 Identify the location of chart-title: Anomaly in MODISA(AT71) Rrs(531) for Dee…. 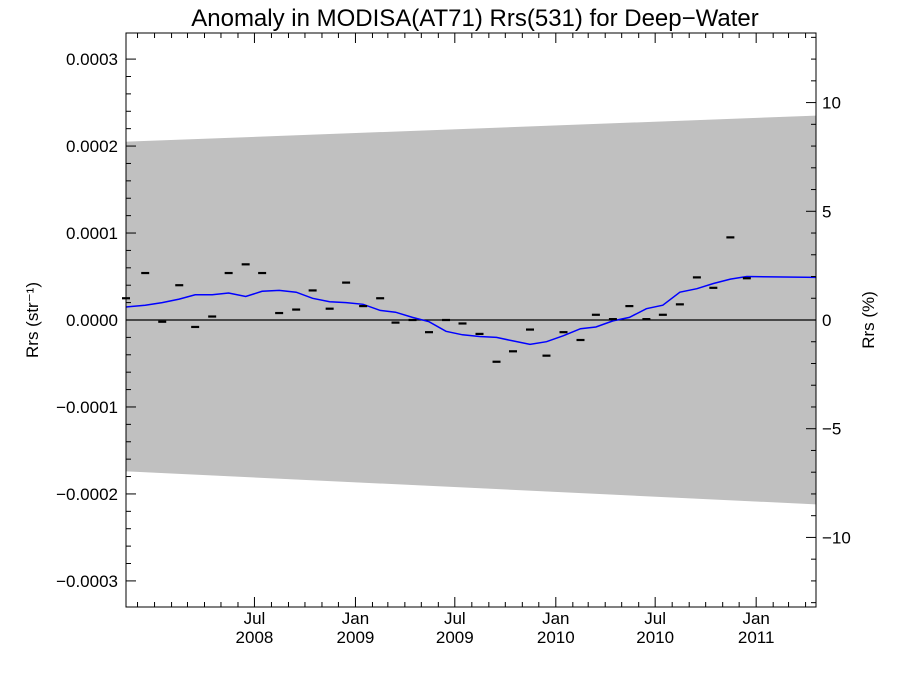
(475, 18).